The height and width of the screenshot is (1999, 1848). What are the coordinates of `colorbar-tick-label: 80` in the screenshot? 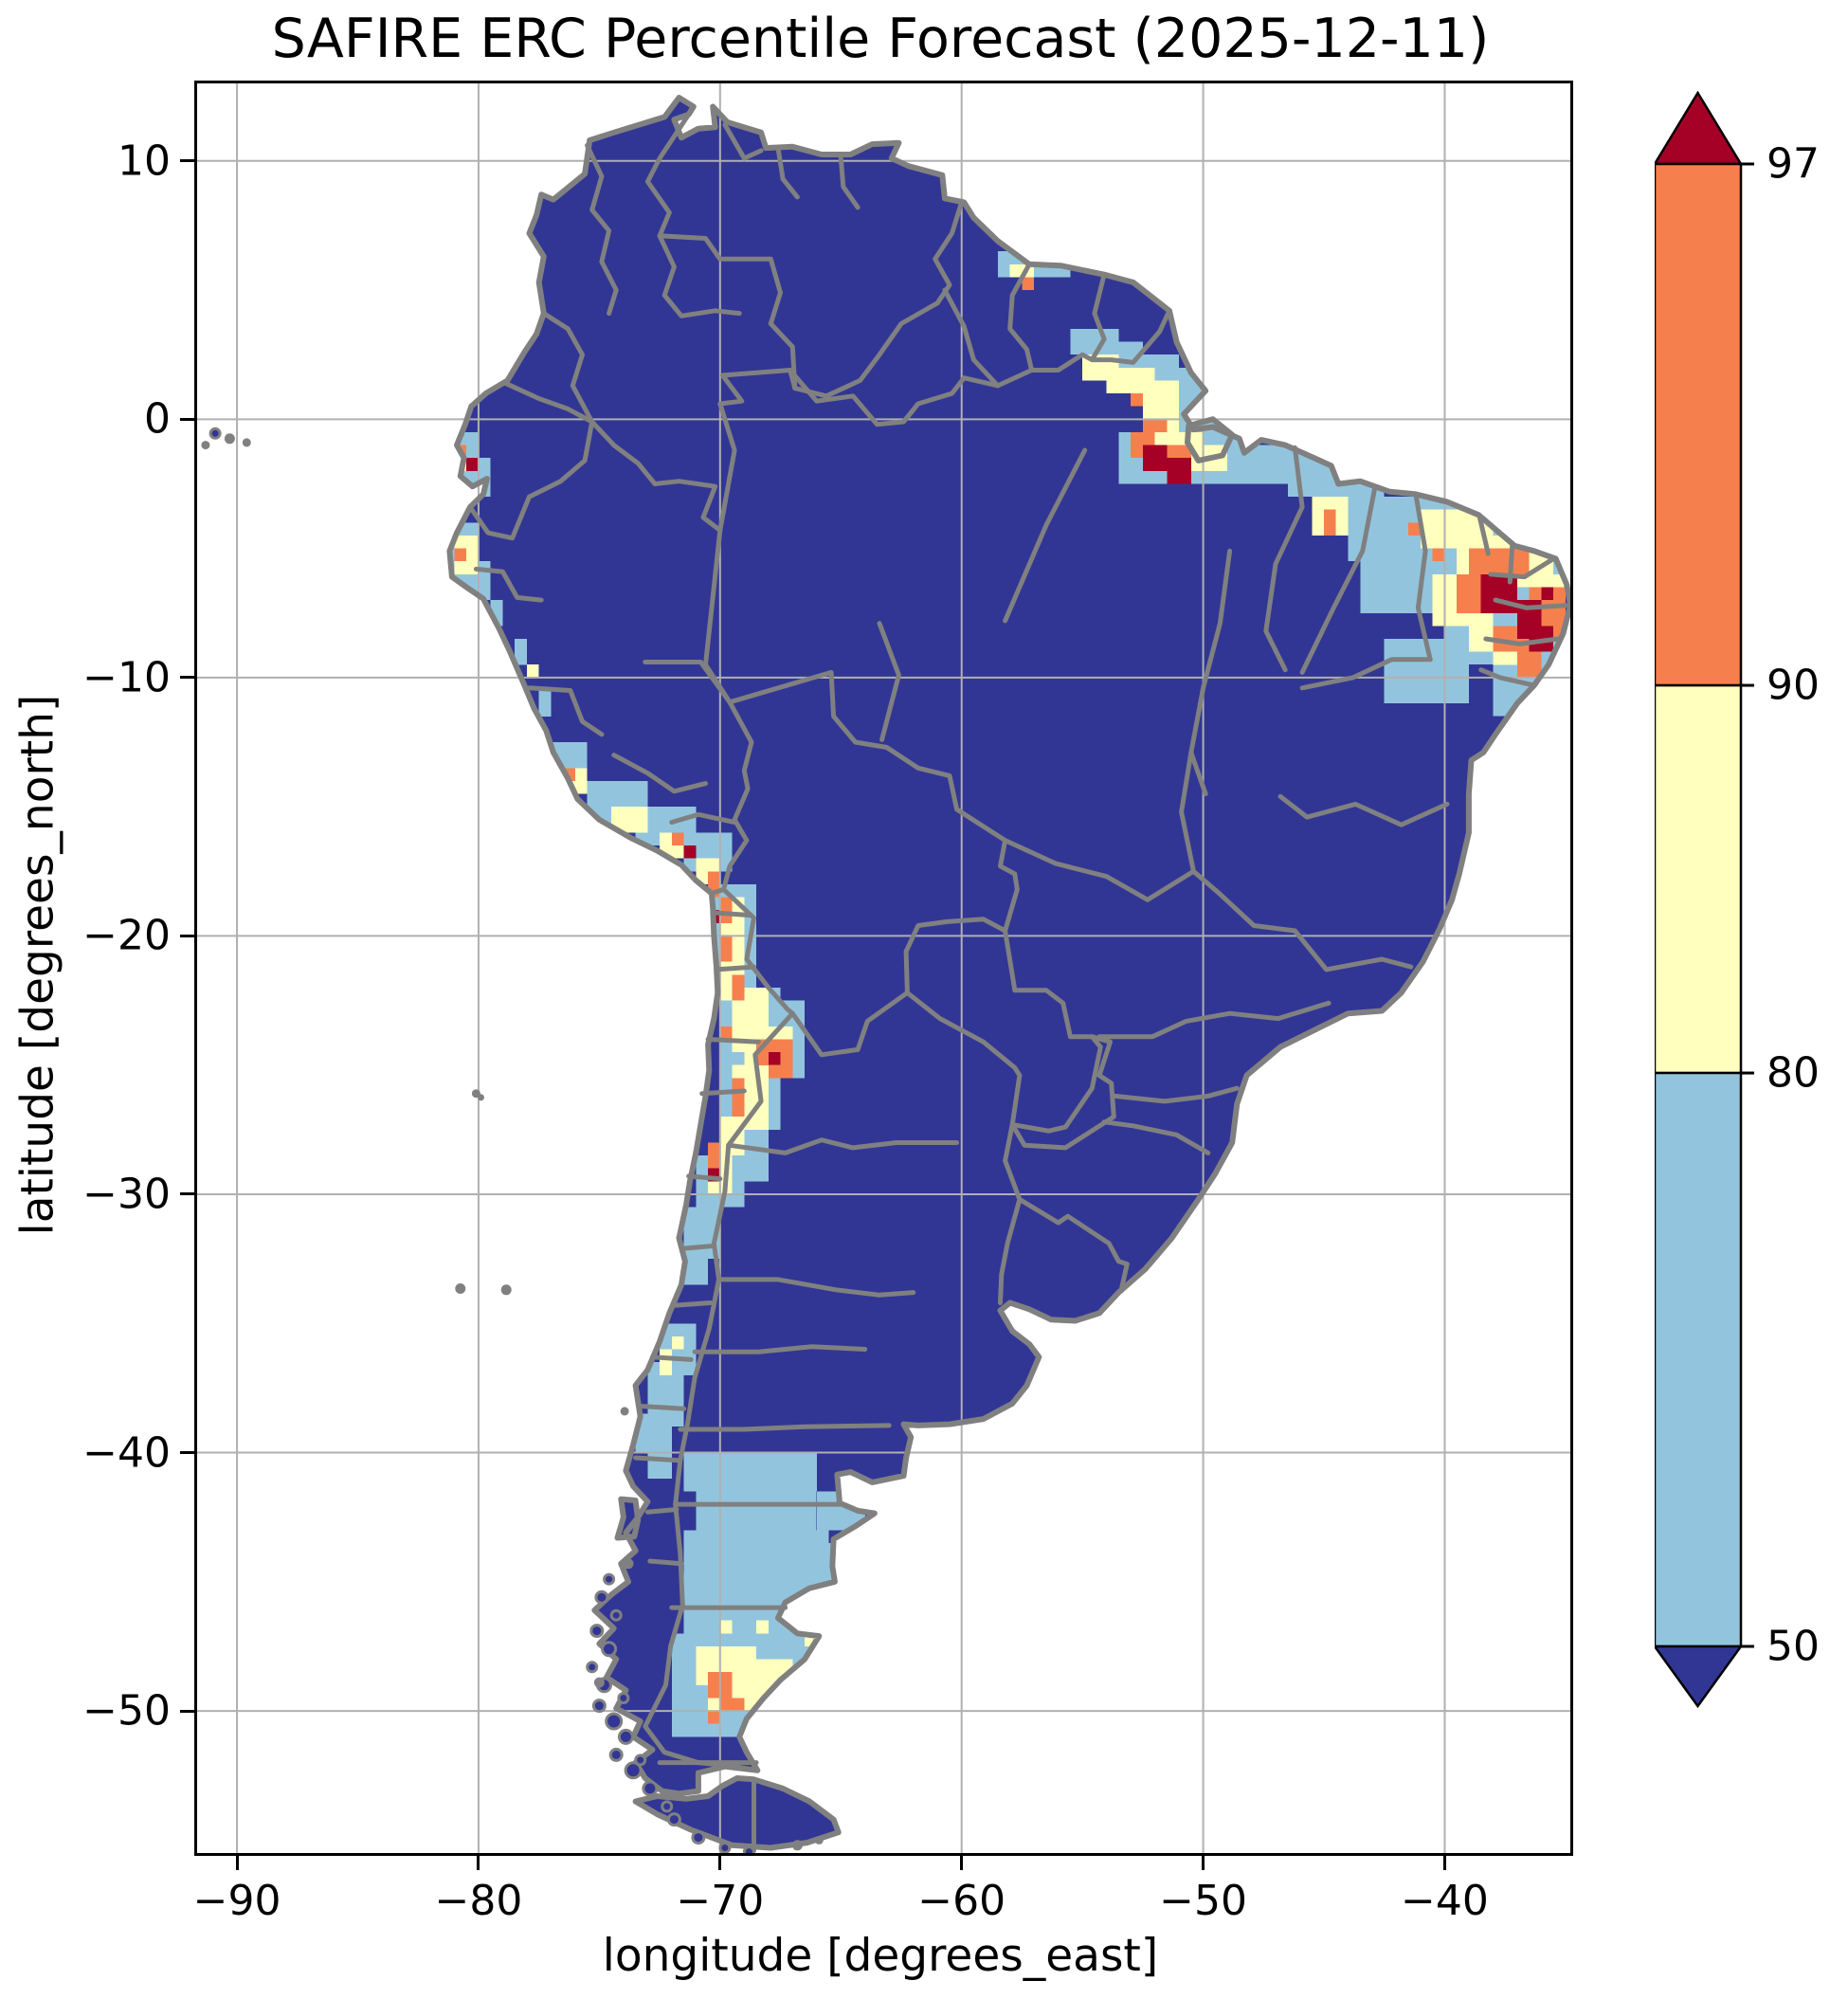 It's located at (1793, 1073).